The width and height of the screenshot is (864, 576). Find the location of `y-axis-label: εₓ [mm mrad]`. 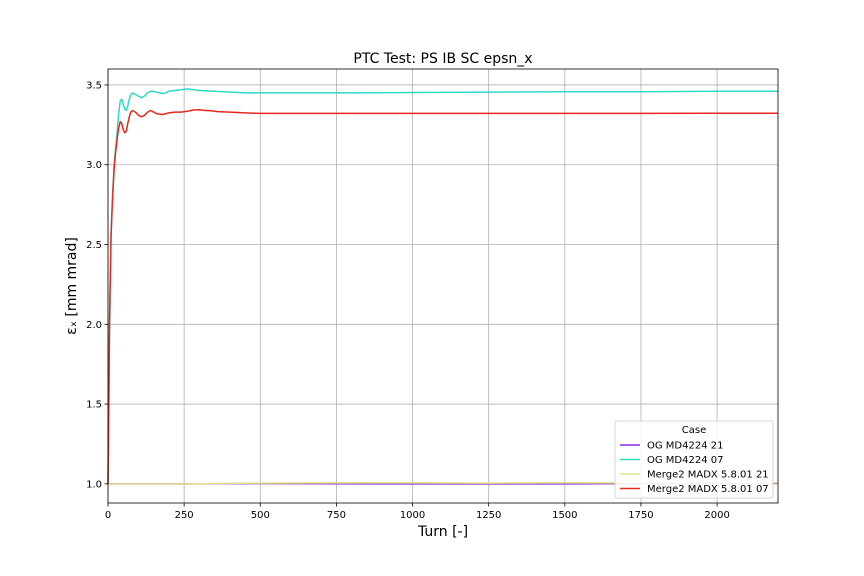

y-axis-label: εₓ [mm mrad] is located at coordinates (72, 286).